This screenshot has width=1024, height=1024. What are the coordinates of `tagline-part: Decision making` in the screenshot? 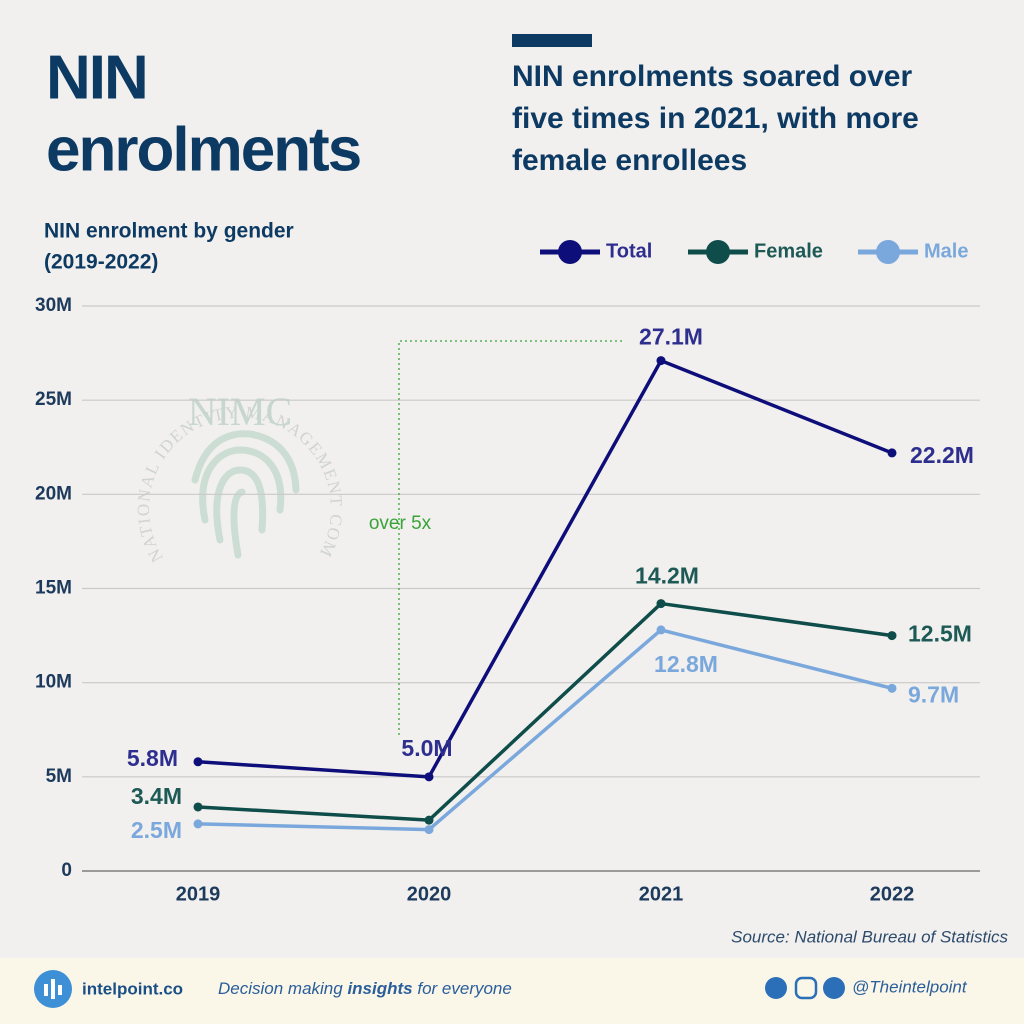 It's located at (282, 988).